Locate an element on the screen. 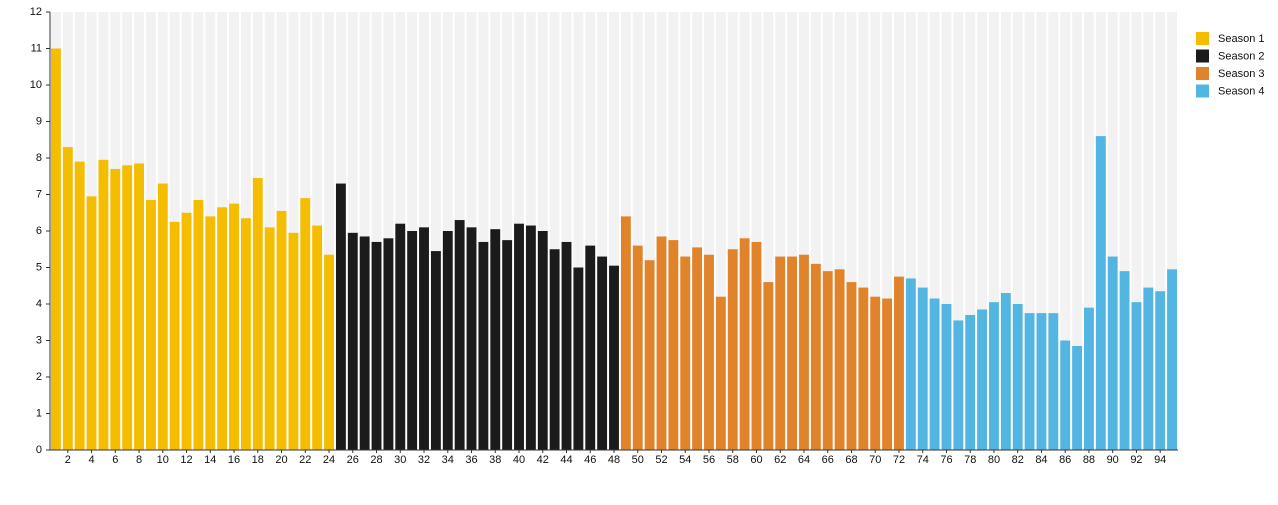  x-tick-label: 14 is located at coordinates (210, 460).